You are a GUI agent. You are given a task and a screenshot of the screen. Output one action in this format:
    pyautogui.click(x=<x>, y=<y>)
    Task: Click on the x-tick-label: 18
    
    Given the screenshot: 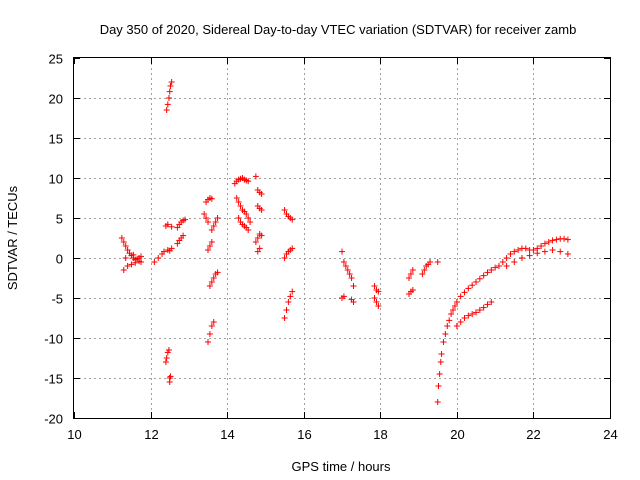 What is the action you would take?
    pyautogui.click(x=380, y=434)
    